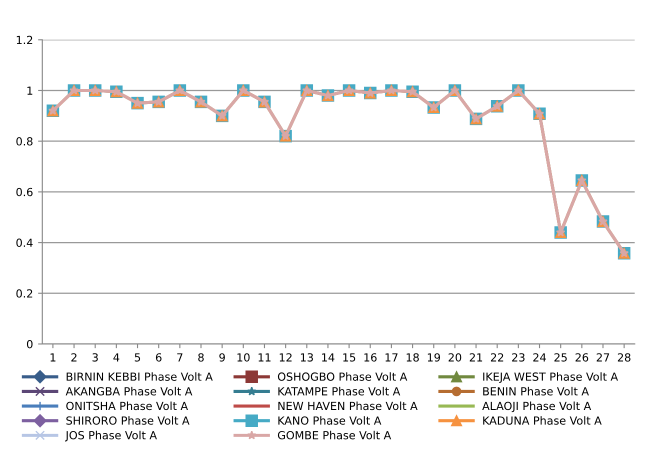 Image resolution: width=651 pixels, height=468 pixels. I want to click on legend-label: SHIRORO Phase Volt A, so click(128, 420).